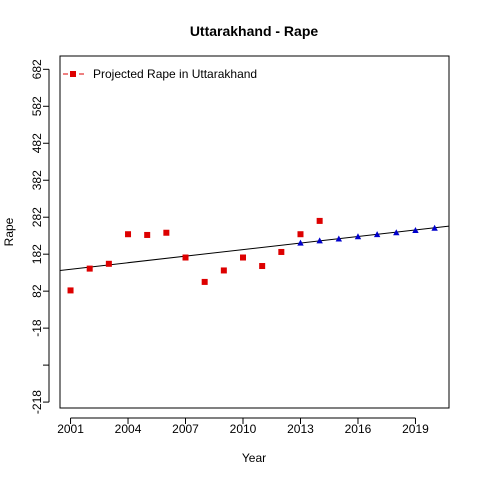 Image resolution: width=480 pixels, height=480 pixels. I want to click on legend-label: Projected Rape in Uttarakhand, so click(175, 74).